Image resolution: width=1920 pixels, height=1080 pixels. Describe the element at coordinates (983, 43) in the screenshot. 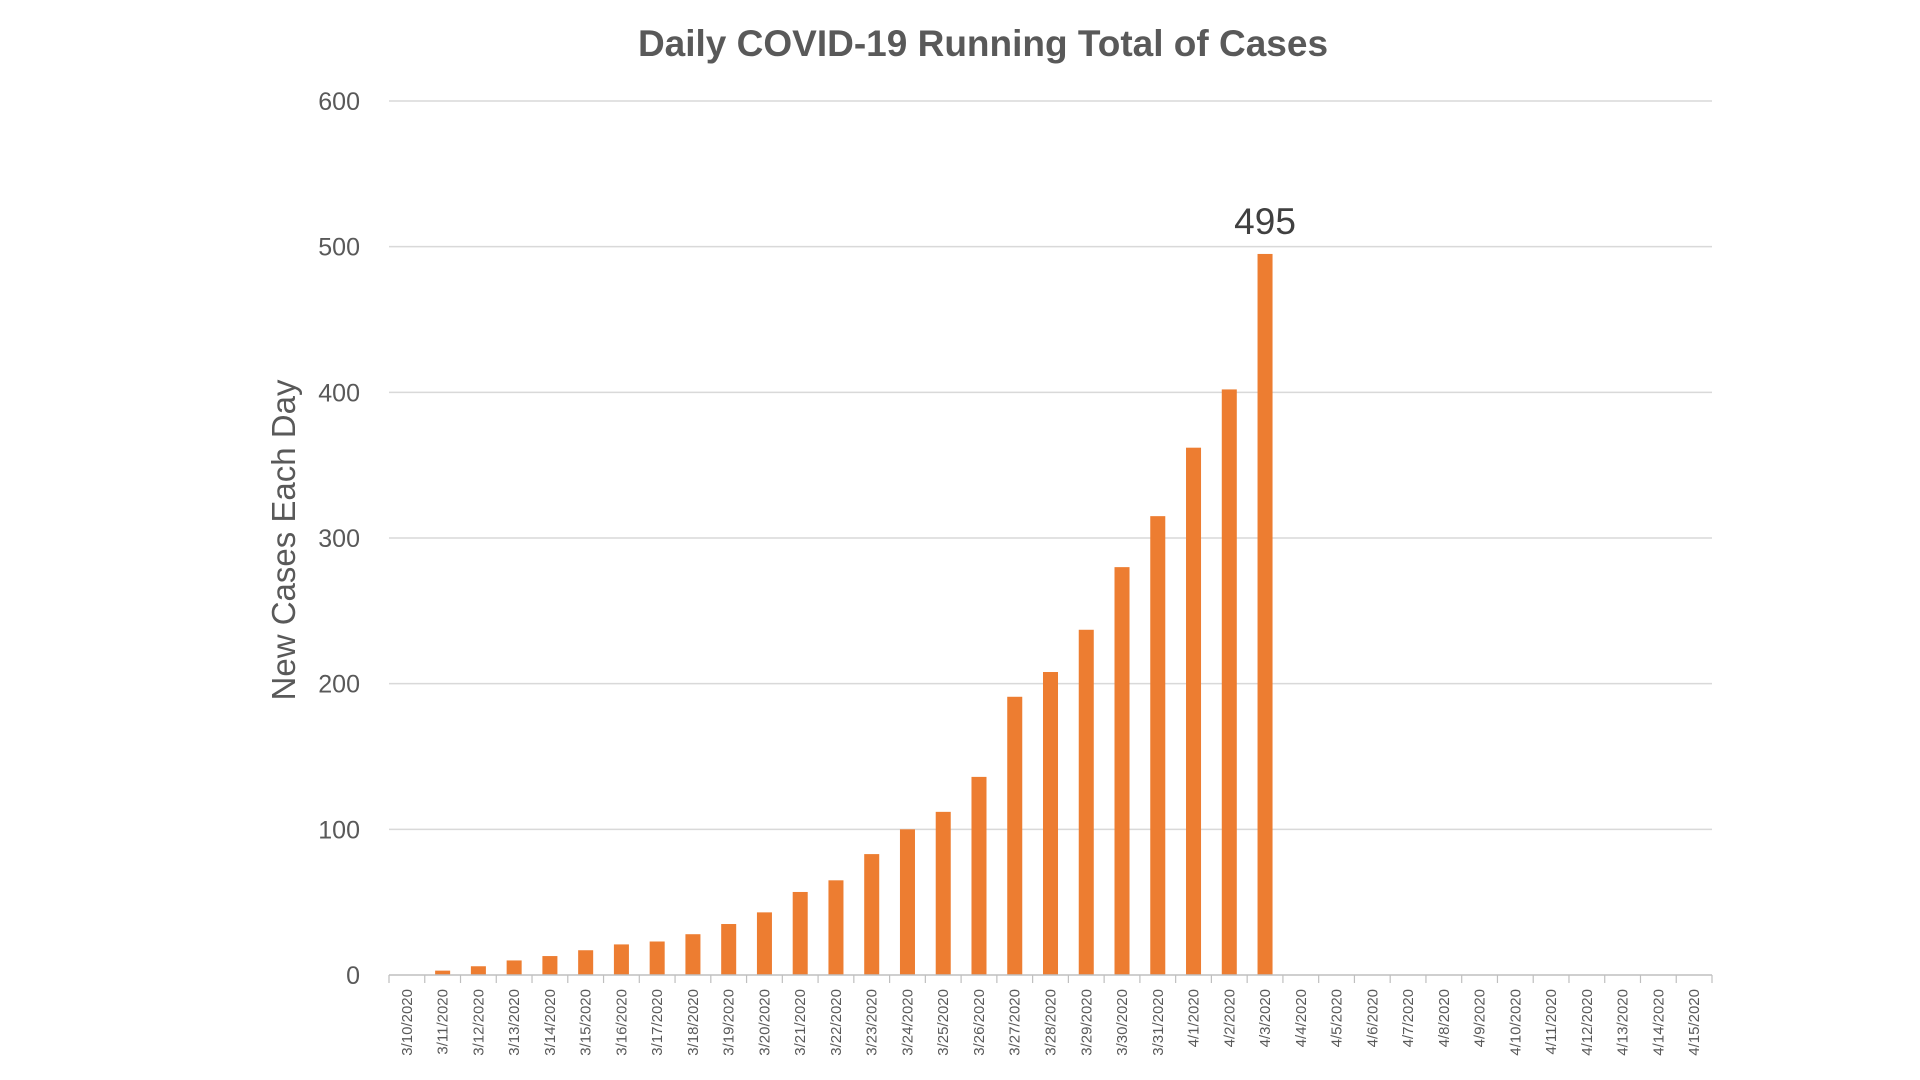

I see `chart-title: Daily COVID-19 Running Total of Cases` at that location.